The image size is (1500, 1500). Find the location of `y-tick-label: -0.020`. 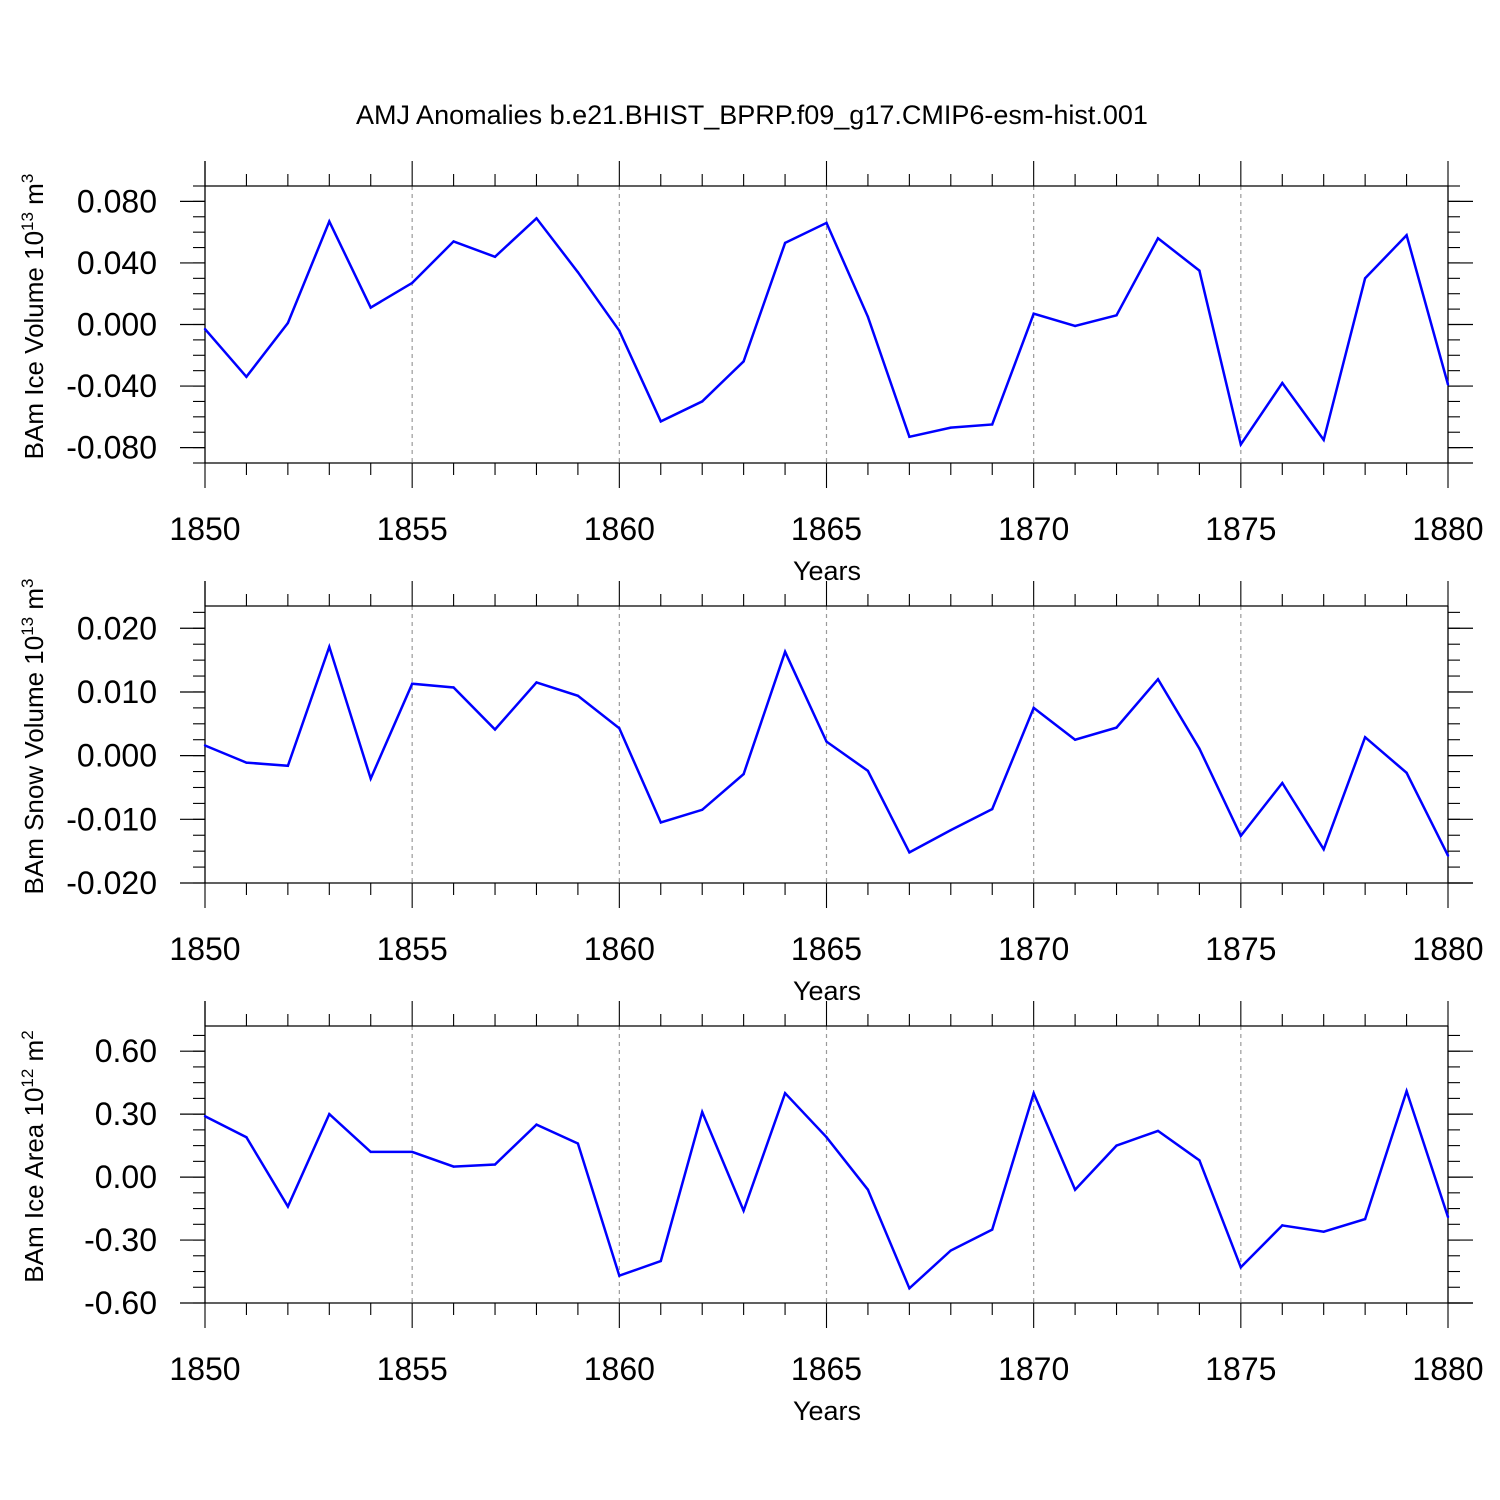

y-tick-label: -0.020 is located at coordinates (111, 883).